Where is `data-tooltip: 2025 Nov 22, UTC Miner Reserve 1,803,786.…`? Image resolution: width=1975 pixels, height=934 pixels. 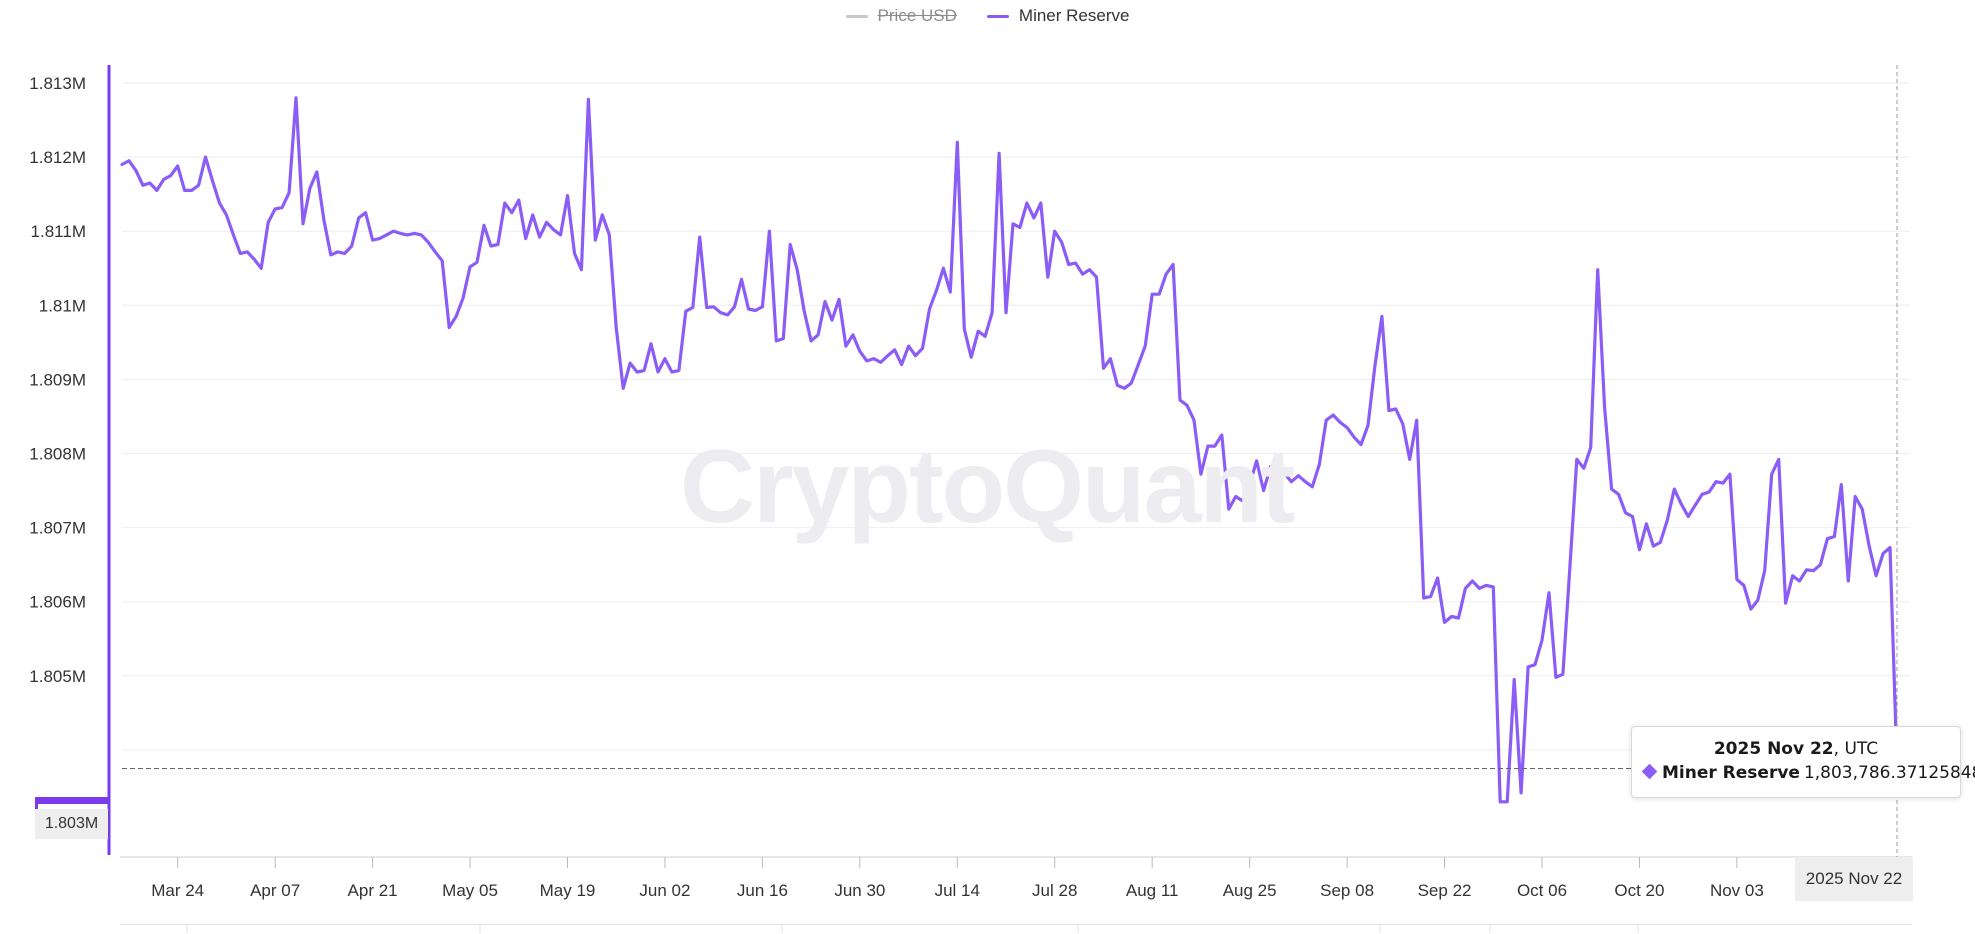
data-tooltip: 2025 Nov 22, UTC Miner Reserve 1,803,786.… is located at coordinates (1803, 762).